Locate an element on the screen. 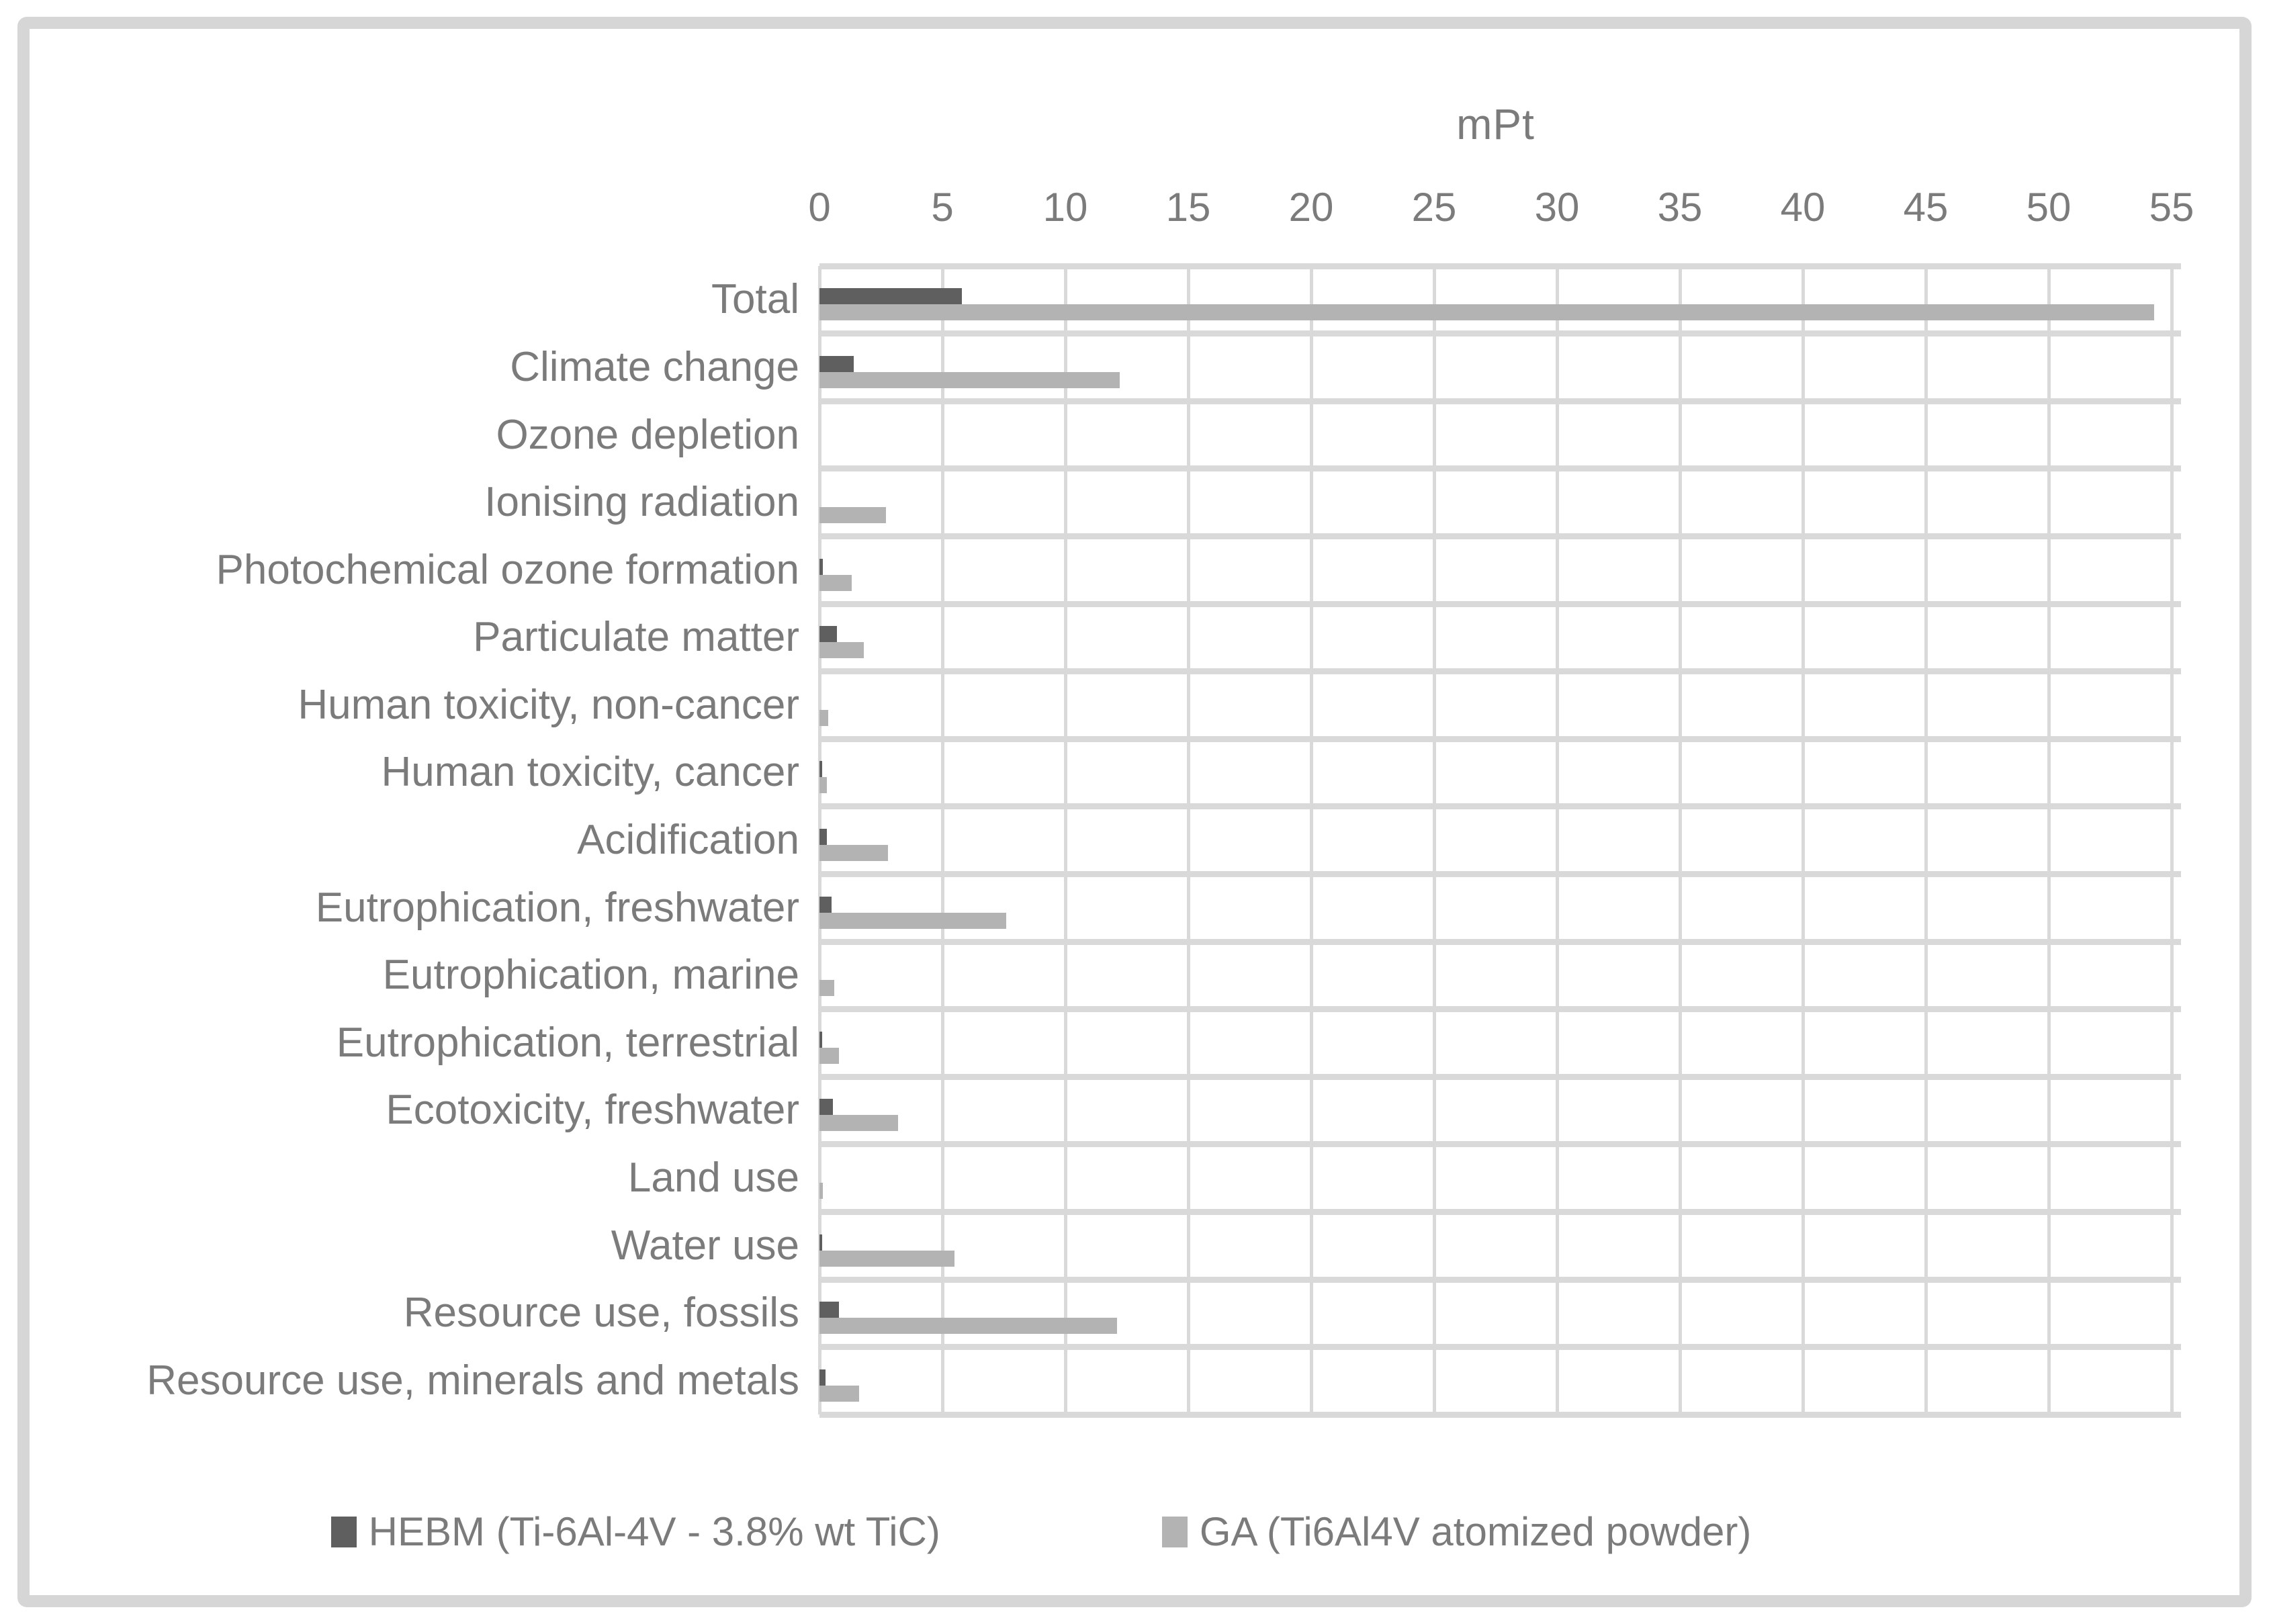  category-label: Ionising radiation is located at coordinates (642, 502).